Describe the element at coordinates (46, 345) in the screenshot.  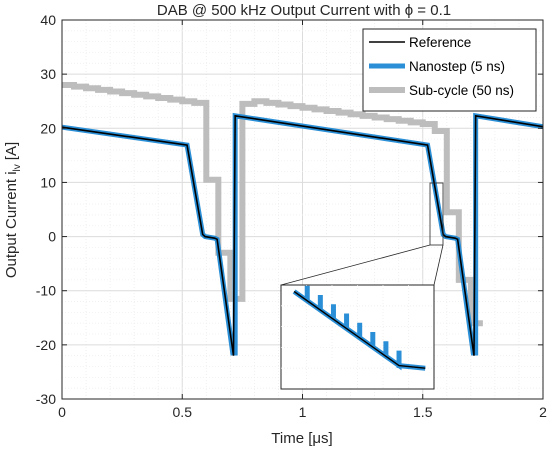
I see `y-tick-label: -20` at that location.